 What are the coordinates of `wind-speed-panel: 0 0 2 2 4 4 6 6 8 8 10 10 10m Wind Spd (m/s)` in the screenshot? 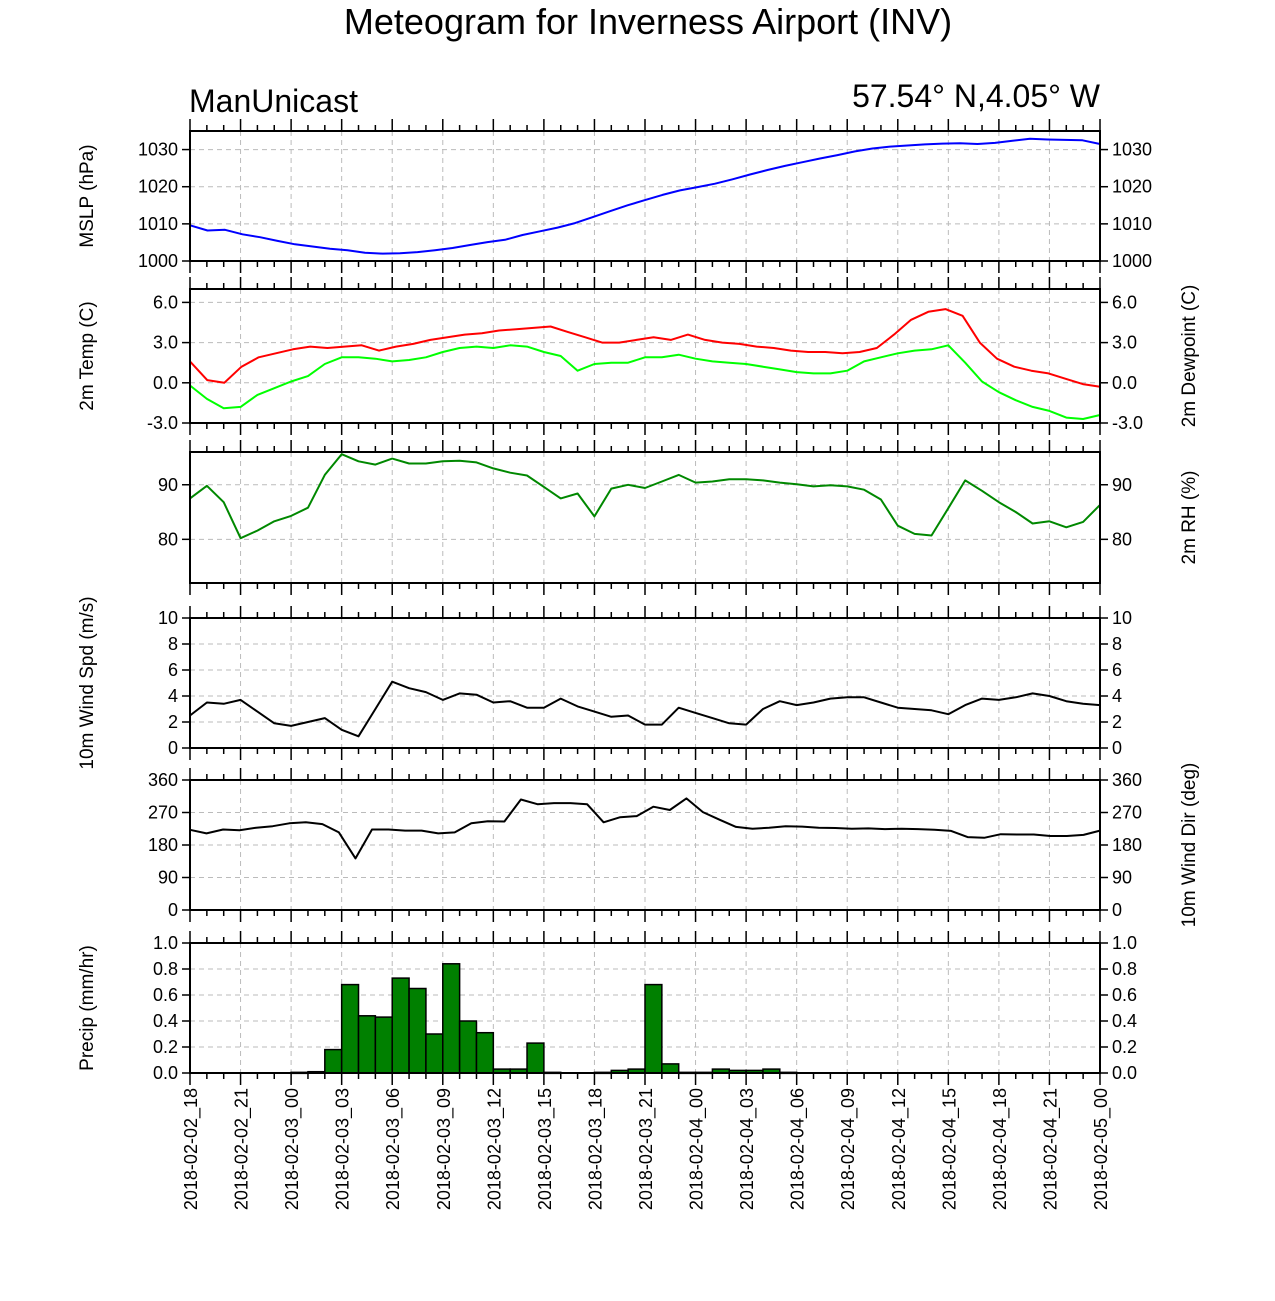 It's located at (604, 682).